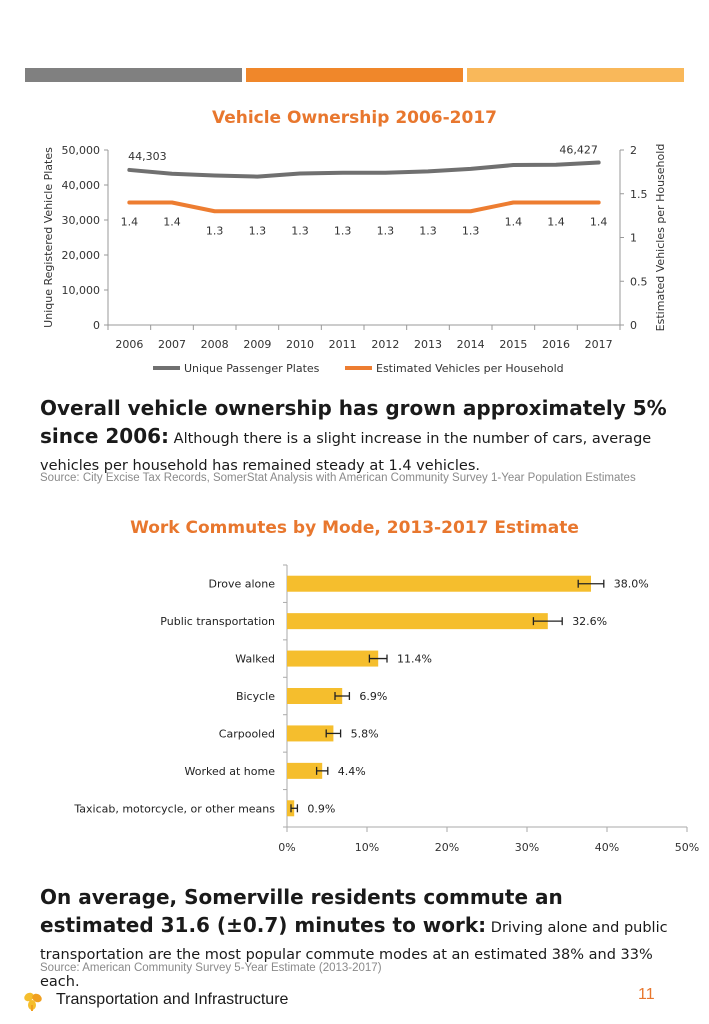  What do you see at coordinates (687, 847) in the screenshot?
I see `x-tick-label: 50%` at bounding box center [687, 847].